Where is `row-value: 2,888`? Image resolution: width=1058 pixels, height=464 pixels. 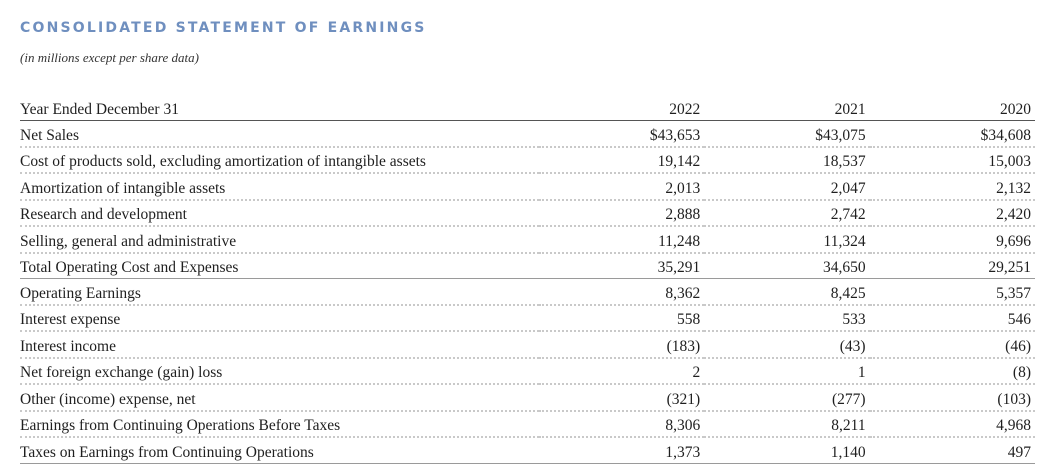 row-value: 2,888 is located at coordinates (621, 213).